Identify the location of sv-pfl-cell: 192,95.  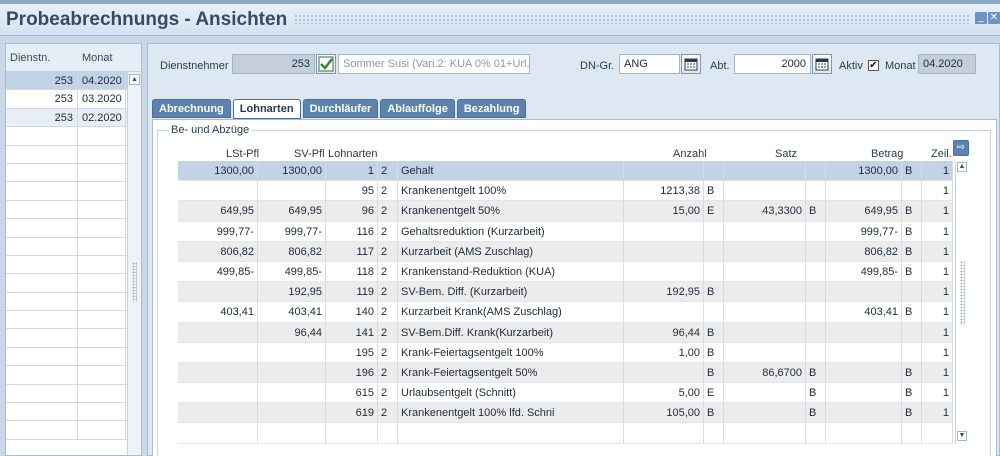
(292, 292).